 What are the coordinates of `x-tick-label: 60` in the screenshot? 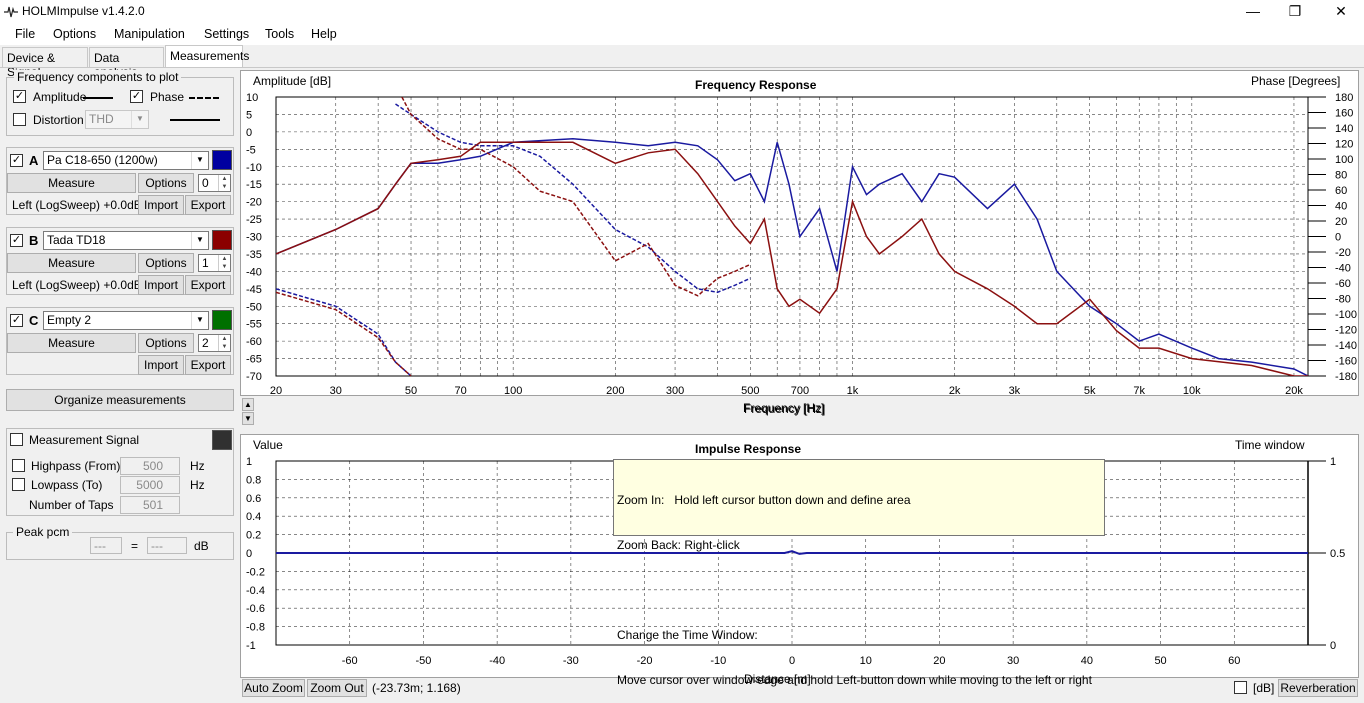 It's located at (1234, 661).